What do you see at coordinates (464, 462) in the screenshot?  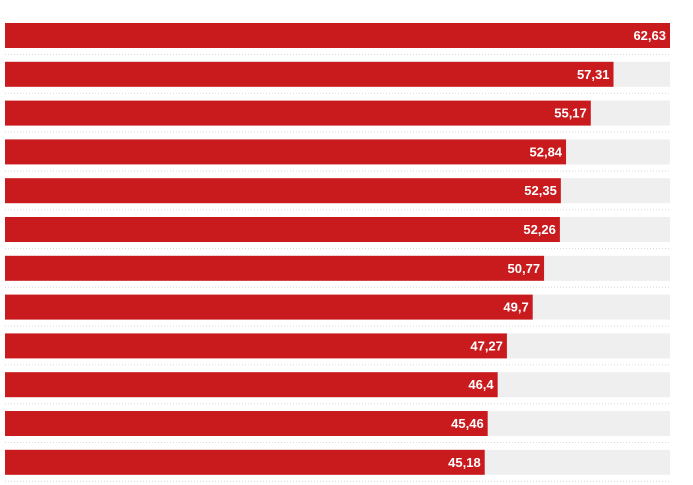 I see `bar-value-label: 45,18` at bounding box center [464, 462].